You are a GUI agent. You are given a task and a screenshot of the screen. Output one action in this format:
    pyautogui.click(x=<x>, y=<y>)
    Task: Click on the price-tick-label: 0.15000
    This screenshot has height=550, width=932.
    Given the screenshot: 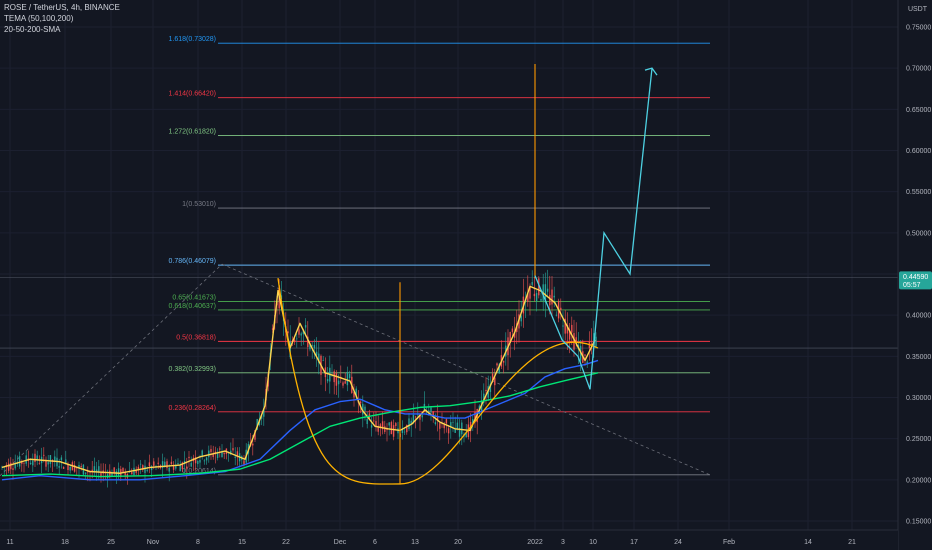 What is the action you would take?
    pyautogui.click(x=918, y=522)
    